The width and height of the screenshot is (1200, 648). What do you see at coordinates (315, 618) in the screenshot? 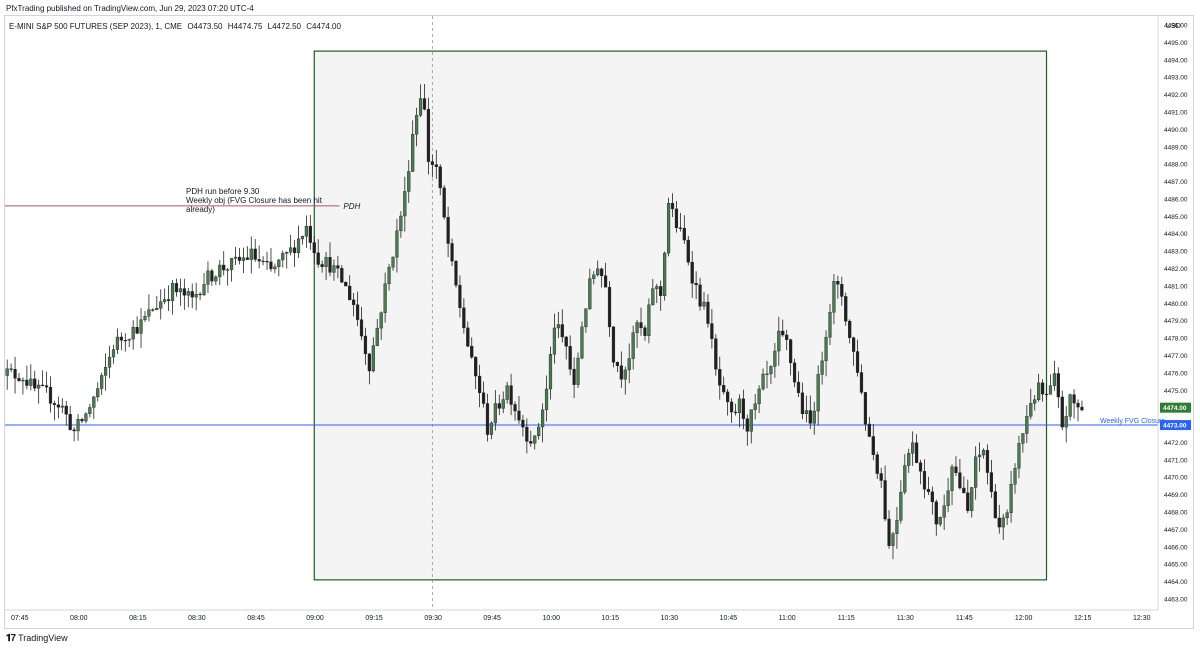
I see `x-tick-label: 09:00` at bounding box center [315, 618].